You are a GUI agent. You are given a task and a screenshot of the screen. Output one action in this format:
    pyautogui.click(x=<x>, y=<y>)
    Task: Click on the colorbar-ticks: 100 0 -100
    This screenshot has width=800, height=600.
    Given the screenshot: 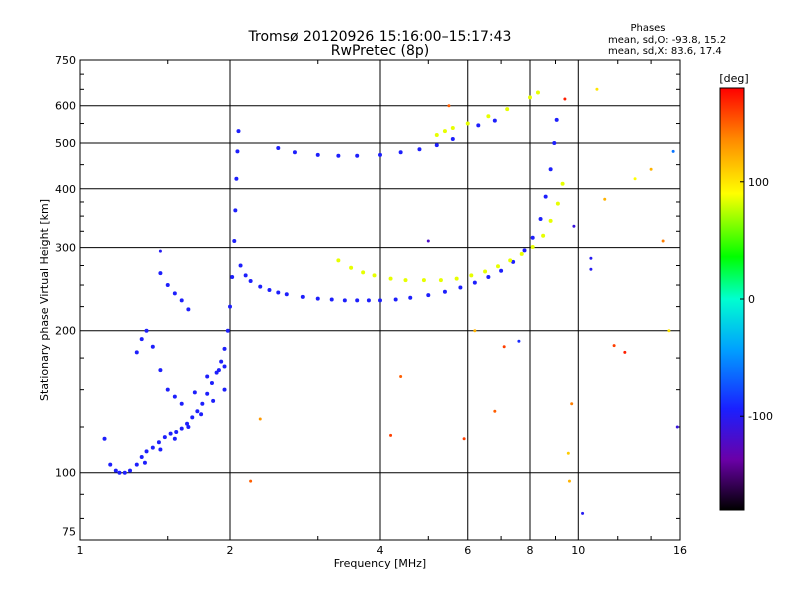 What is the action you would take?
    pyautogui.click(x=756, y=299)
    